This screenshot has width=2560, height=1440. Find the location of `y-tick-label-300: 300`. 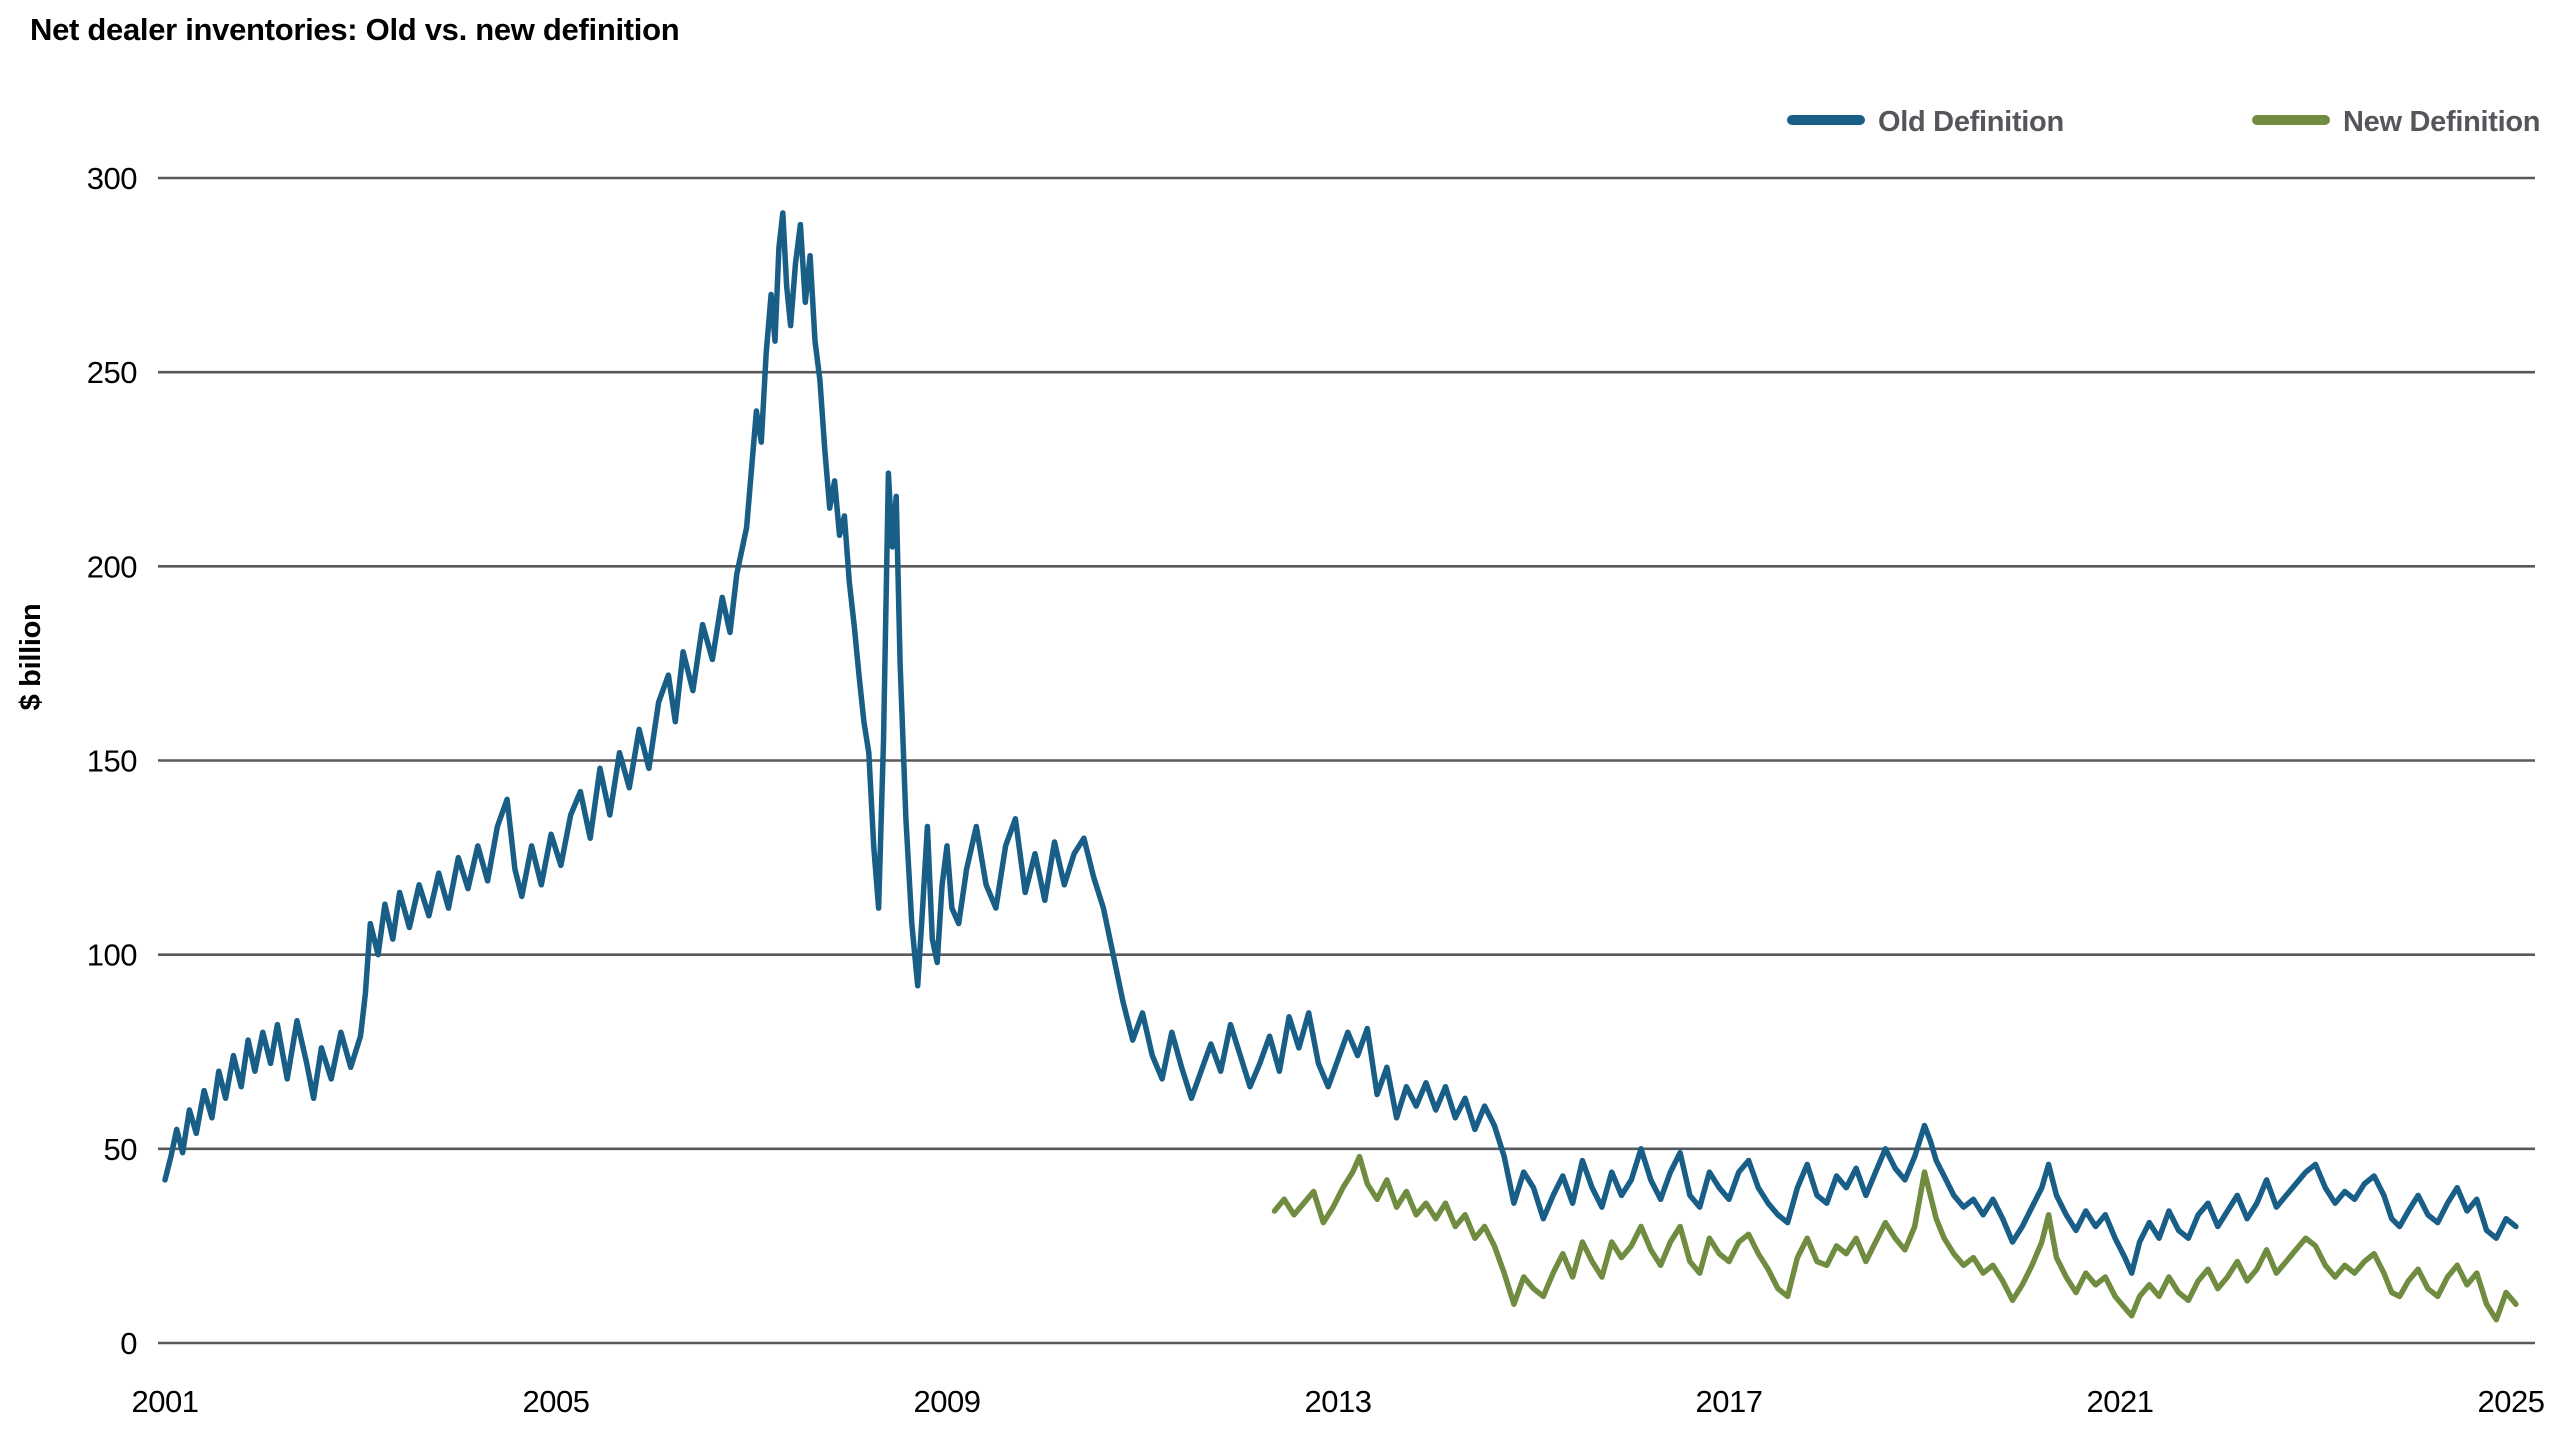

y-tick-label-300: 300 is located at coordinates (112, 178).